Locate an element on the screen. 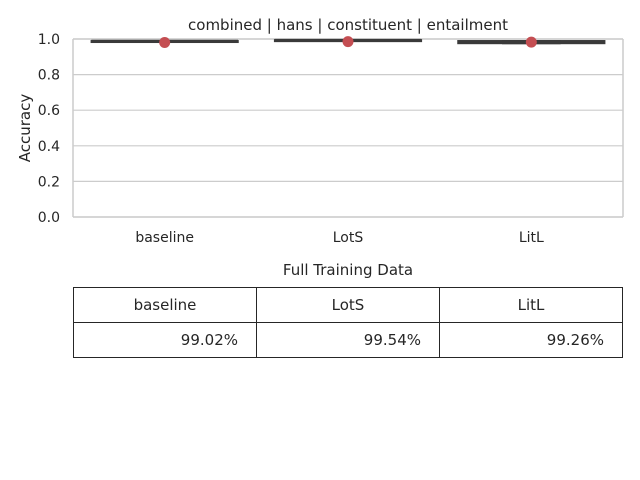 Image resolution: width=640 pixels, height=480 pixels. y-tick-label: 0.0 is located at coordinates (49, 218).